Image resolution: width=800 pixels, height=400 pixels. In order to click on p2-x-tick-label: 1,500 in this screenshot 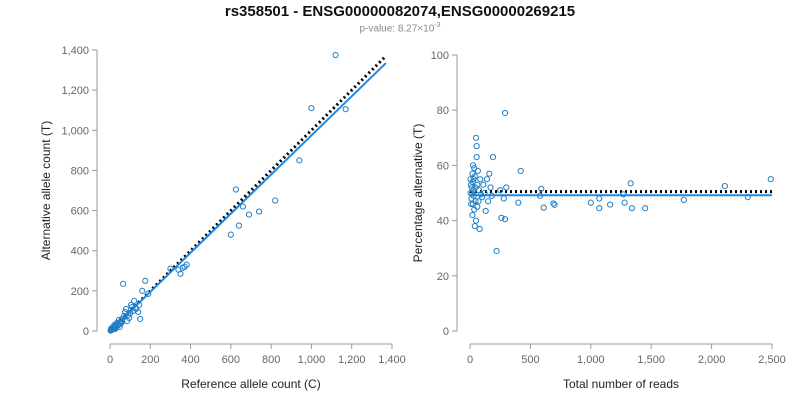, I will do `click(651, 360)`.